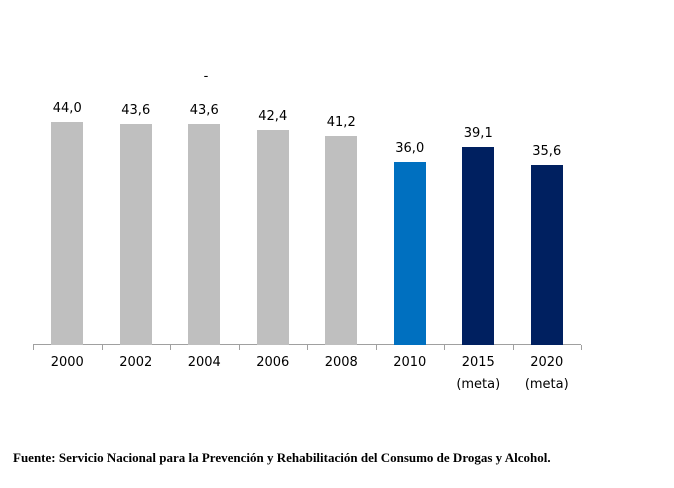 The image size is (674, 488). What do you see at coordinates (272, 237) in the screenshot?
I see `bar-2006` at bounding box center [272, 237].